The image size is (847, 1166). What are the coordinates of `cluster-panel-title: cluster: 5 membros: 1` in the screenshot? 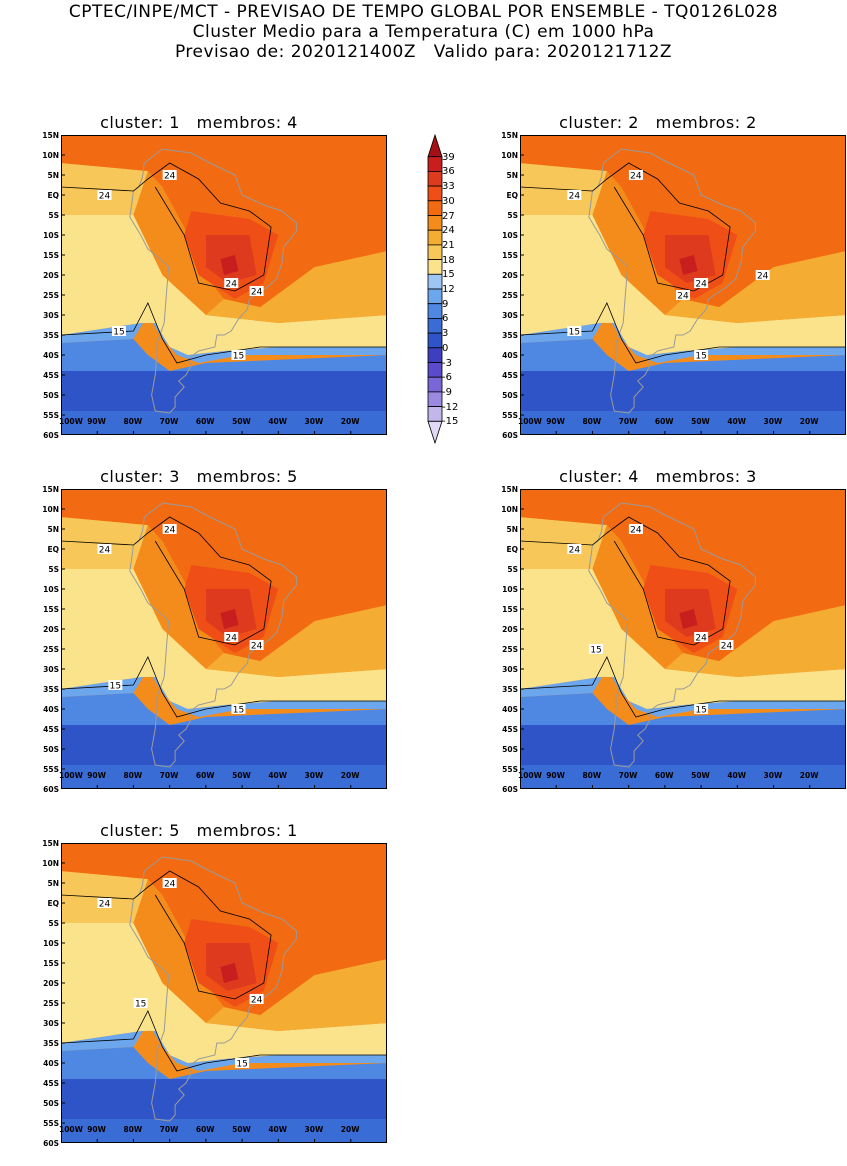 It's located at (199, 830).